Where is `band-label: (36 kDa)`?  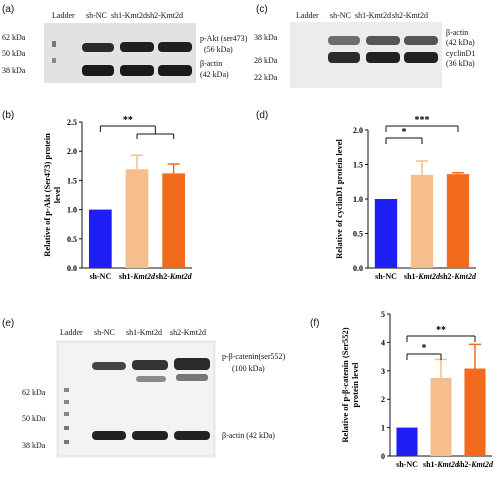 band-label: (36 kDa) is located at coordinates (460, 63).